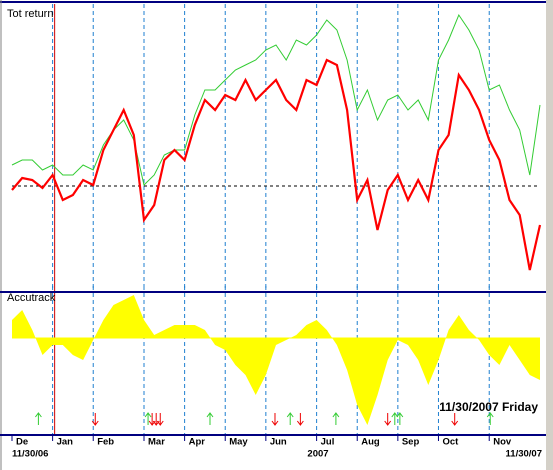 This screenshot has width=553, height=470. I want to click on panel-title: Accutrack, so click(31, 298).